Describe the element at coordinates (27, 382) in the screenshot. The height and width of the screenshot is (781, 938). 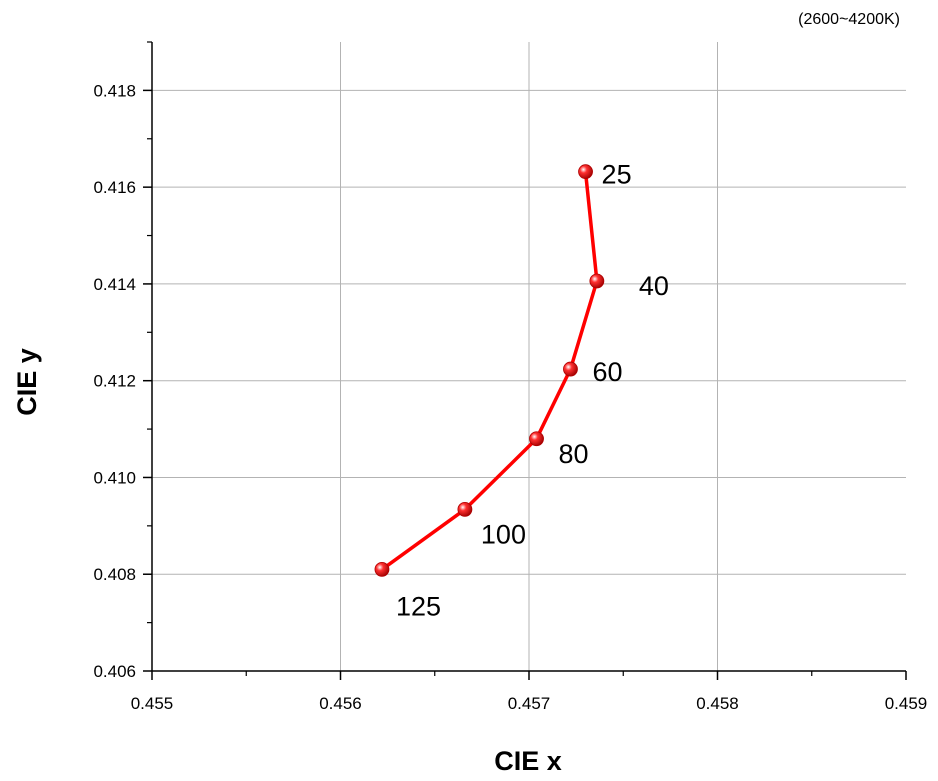
I see `y-axis-title: CIE y` at that location.